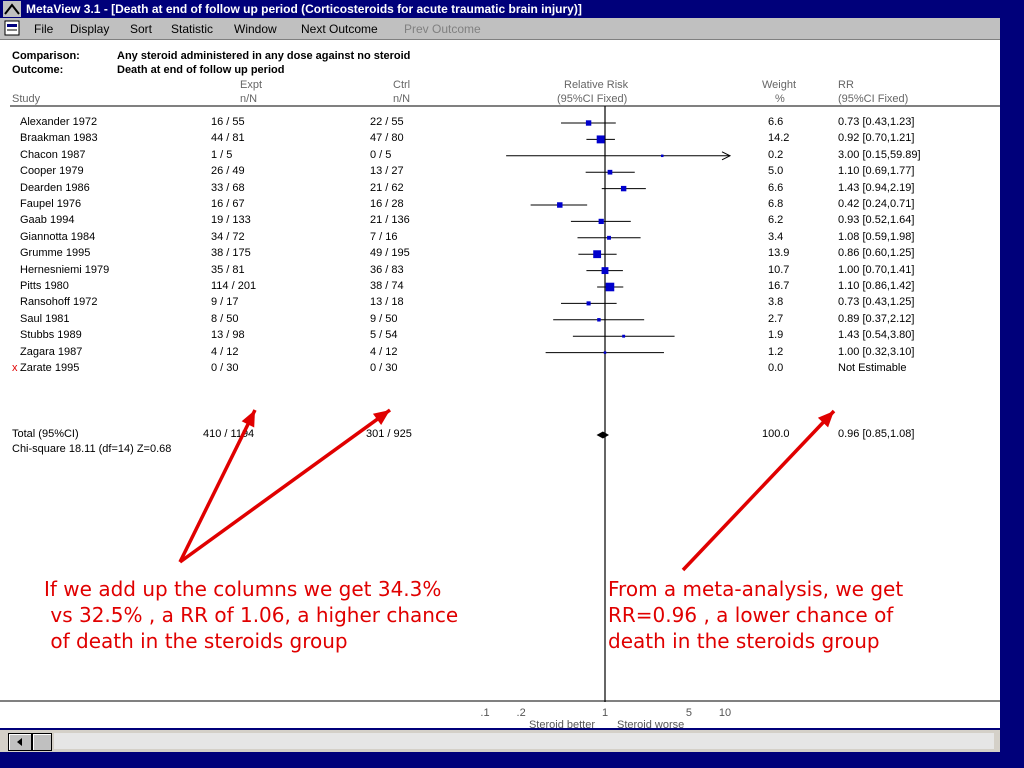  I want to click on excluded-mark: x, so click(15, 368).